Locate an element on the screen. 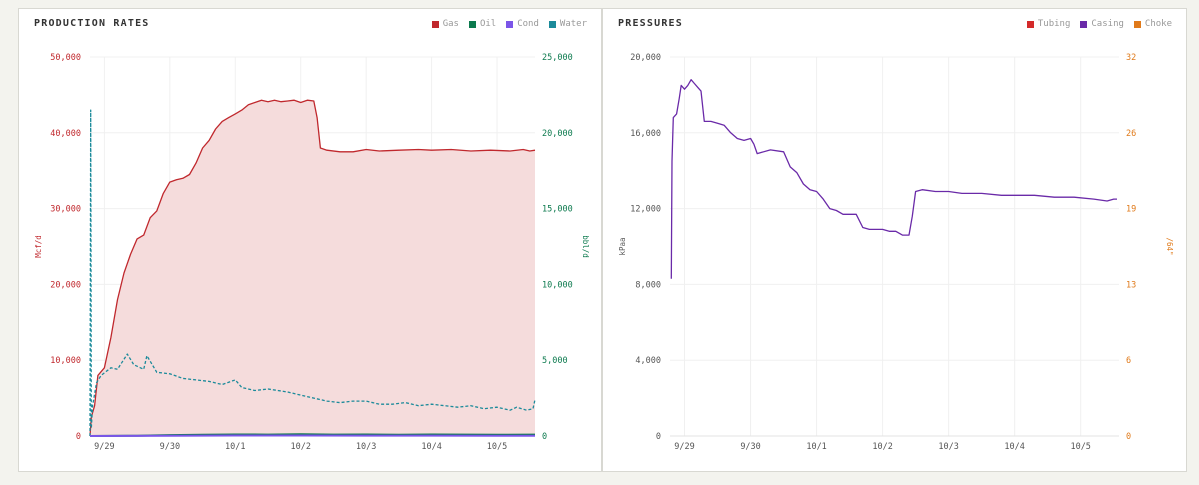 Image resolution: width=1199 pixels, height=485 pixels. y-tick-right: 25,000 is located at coordinates (557, 58).